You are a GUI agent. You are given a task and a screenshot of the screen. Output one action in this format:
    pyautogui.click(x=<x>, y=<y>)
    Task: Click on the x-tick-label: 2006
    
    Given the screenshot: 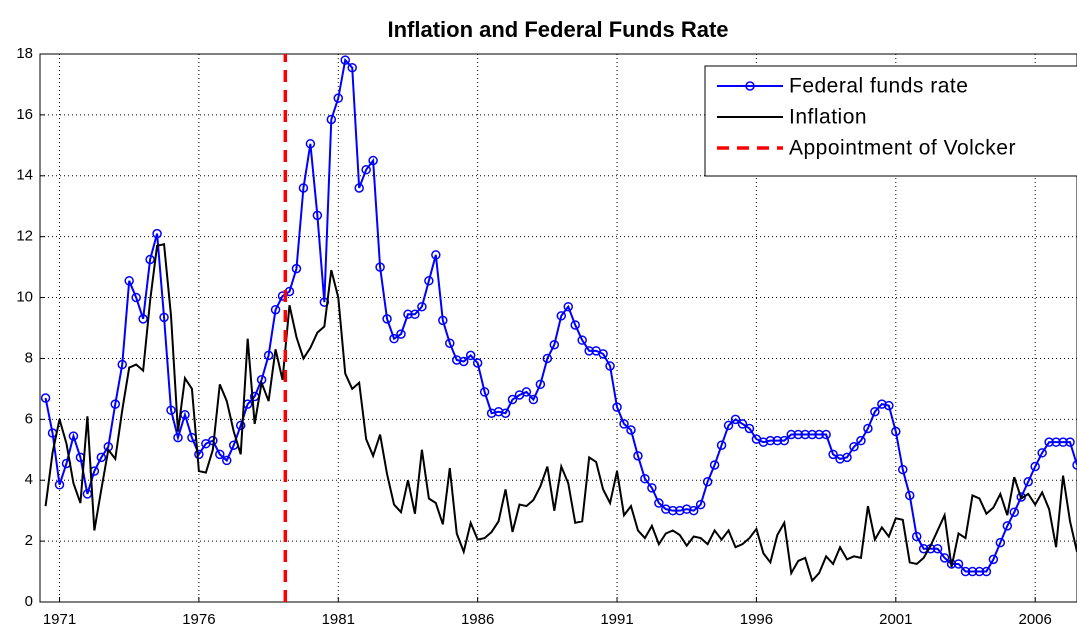 What is the action you would take?
    pyautogui.click(x=1034, y=619)
    